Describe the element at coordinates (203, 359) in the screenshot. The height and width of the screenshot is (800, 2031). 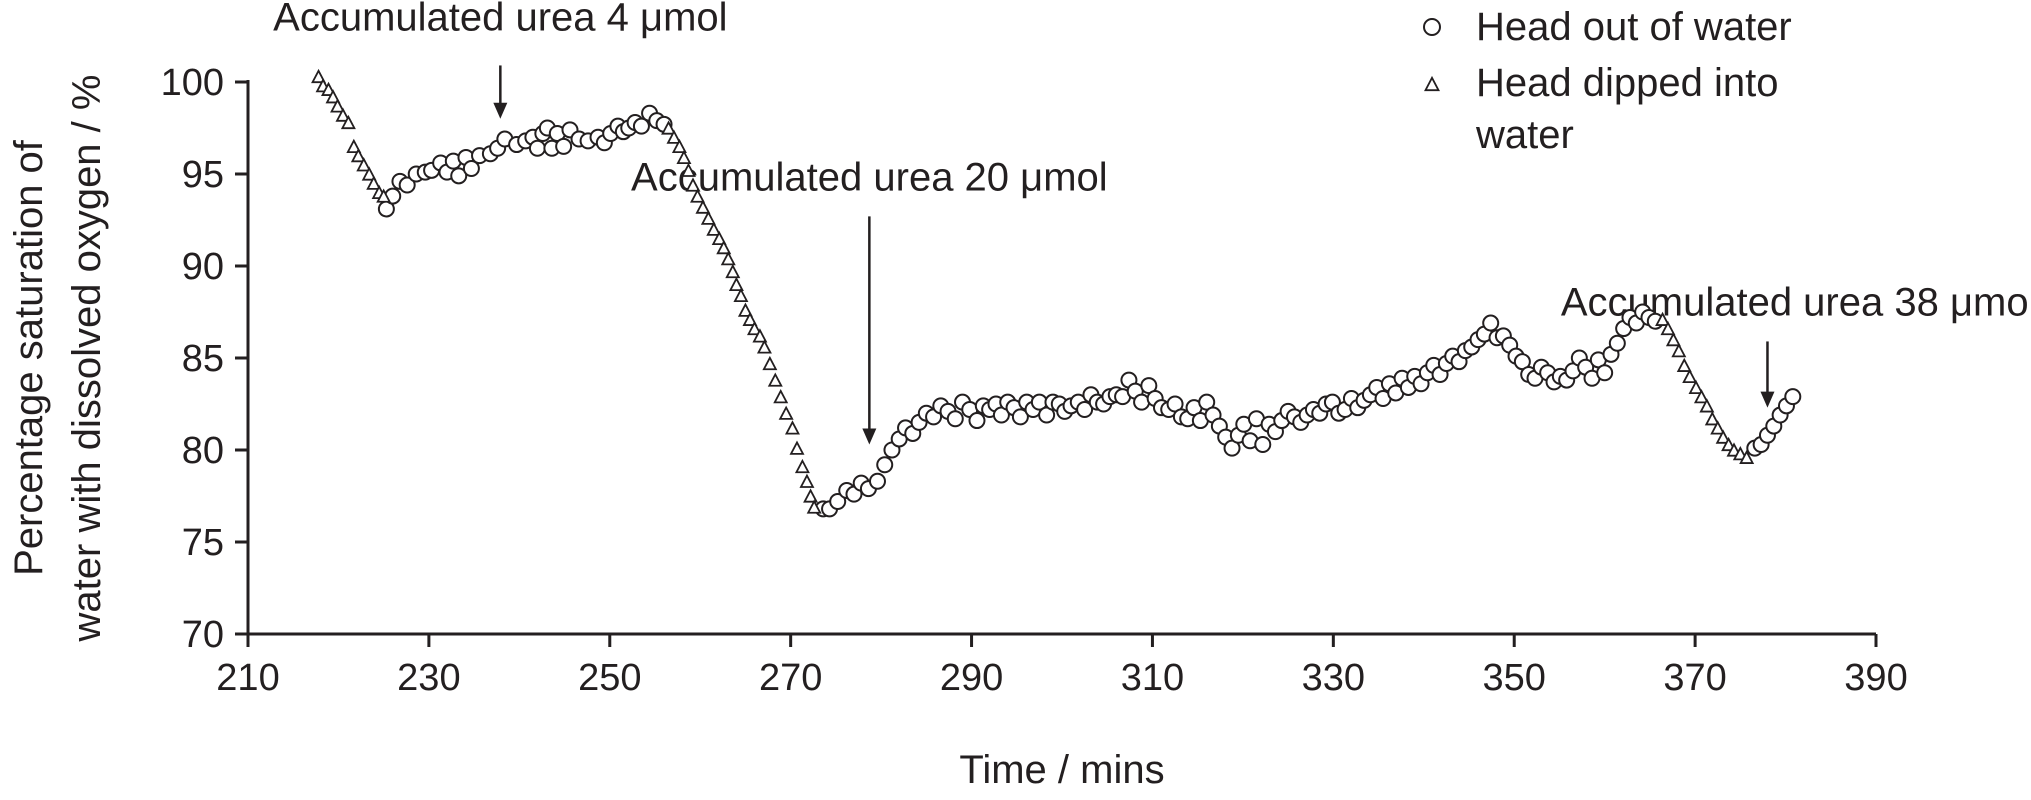
I see `y-tick-label: 85` at that location.